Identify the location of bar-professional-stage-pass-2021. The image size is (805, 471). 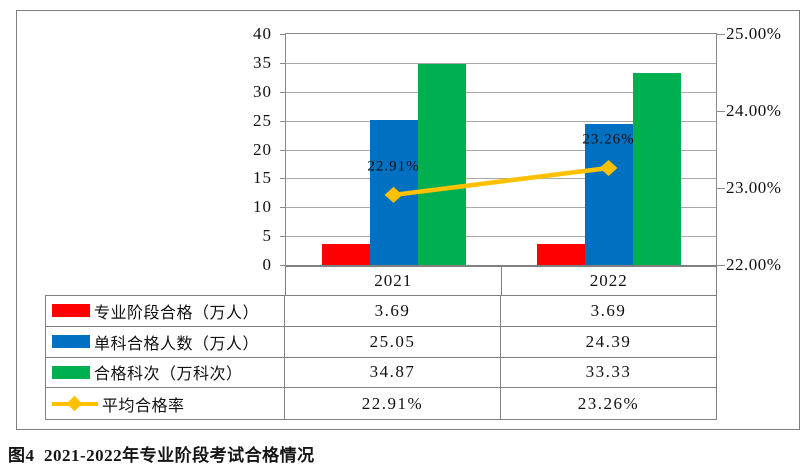
(345, 254).